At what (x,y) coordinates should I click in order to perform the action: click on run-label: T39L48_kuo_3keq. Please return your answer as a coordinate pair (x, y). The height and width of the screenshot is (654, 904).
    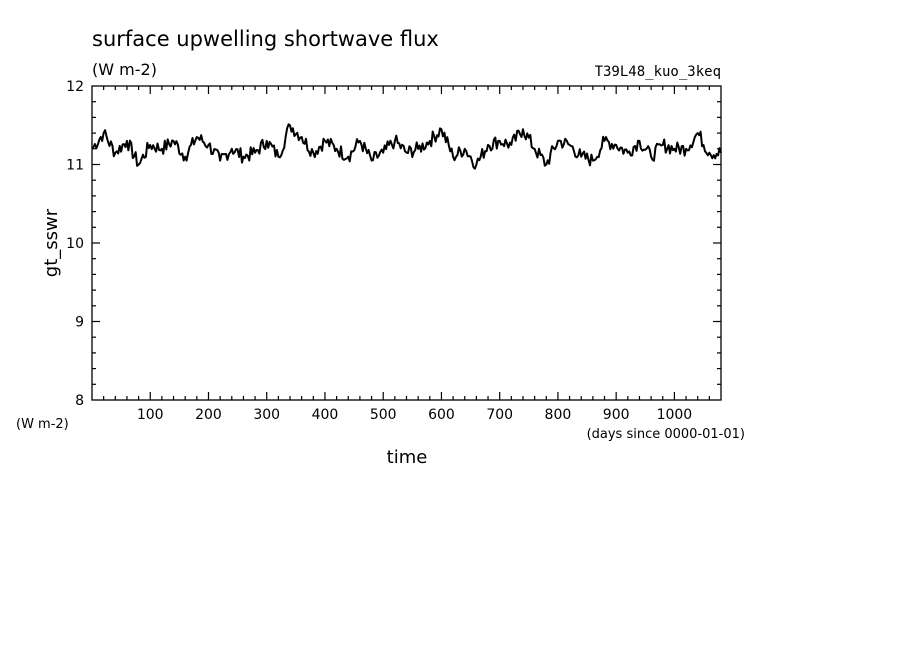
    Looking at the image, I should click on (658, 72).